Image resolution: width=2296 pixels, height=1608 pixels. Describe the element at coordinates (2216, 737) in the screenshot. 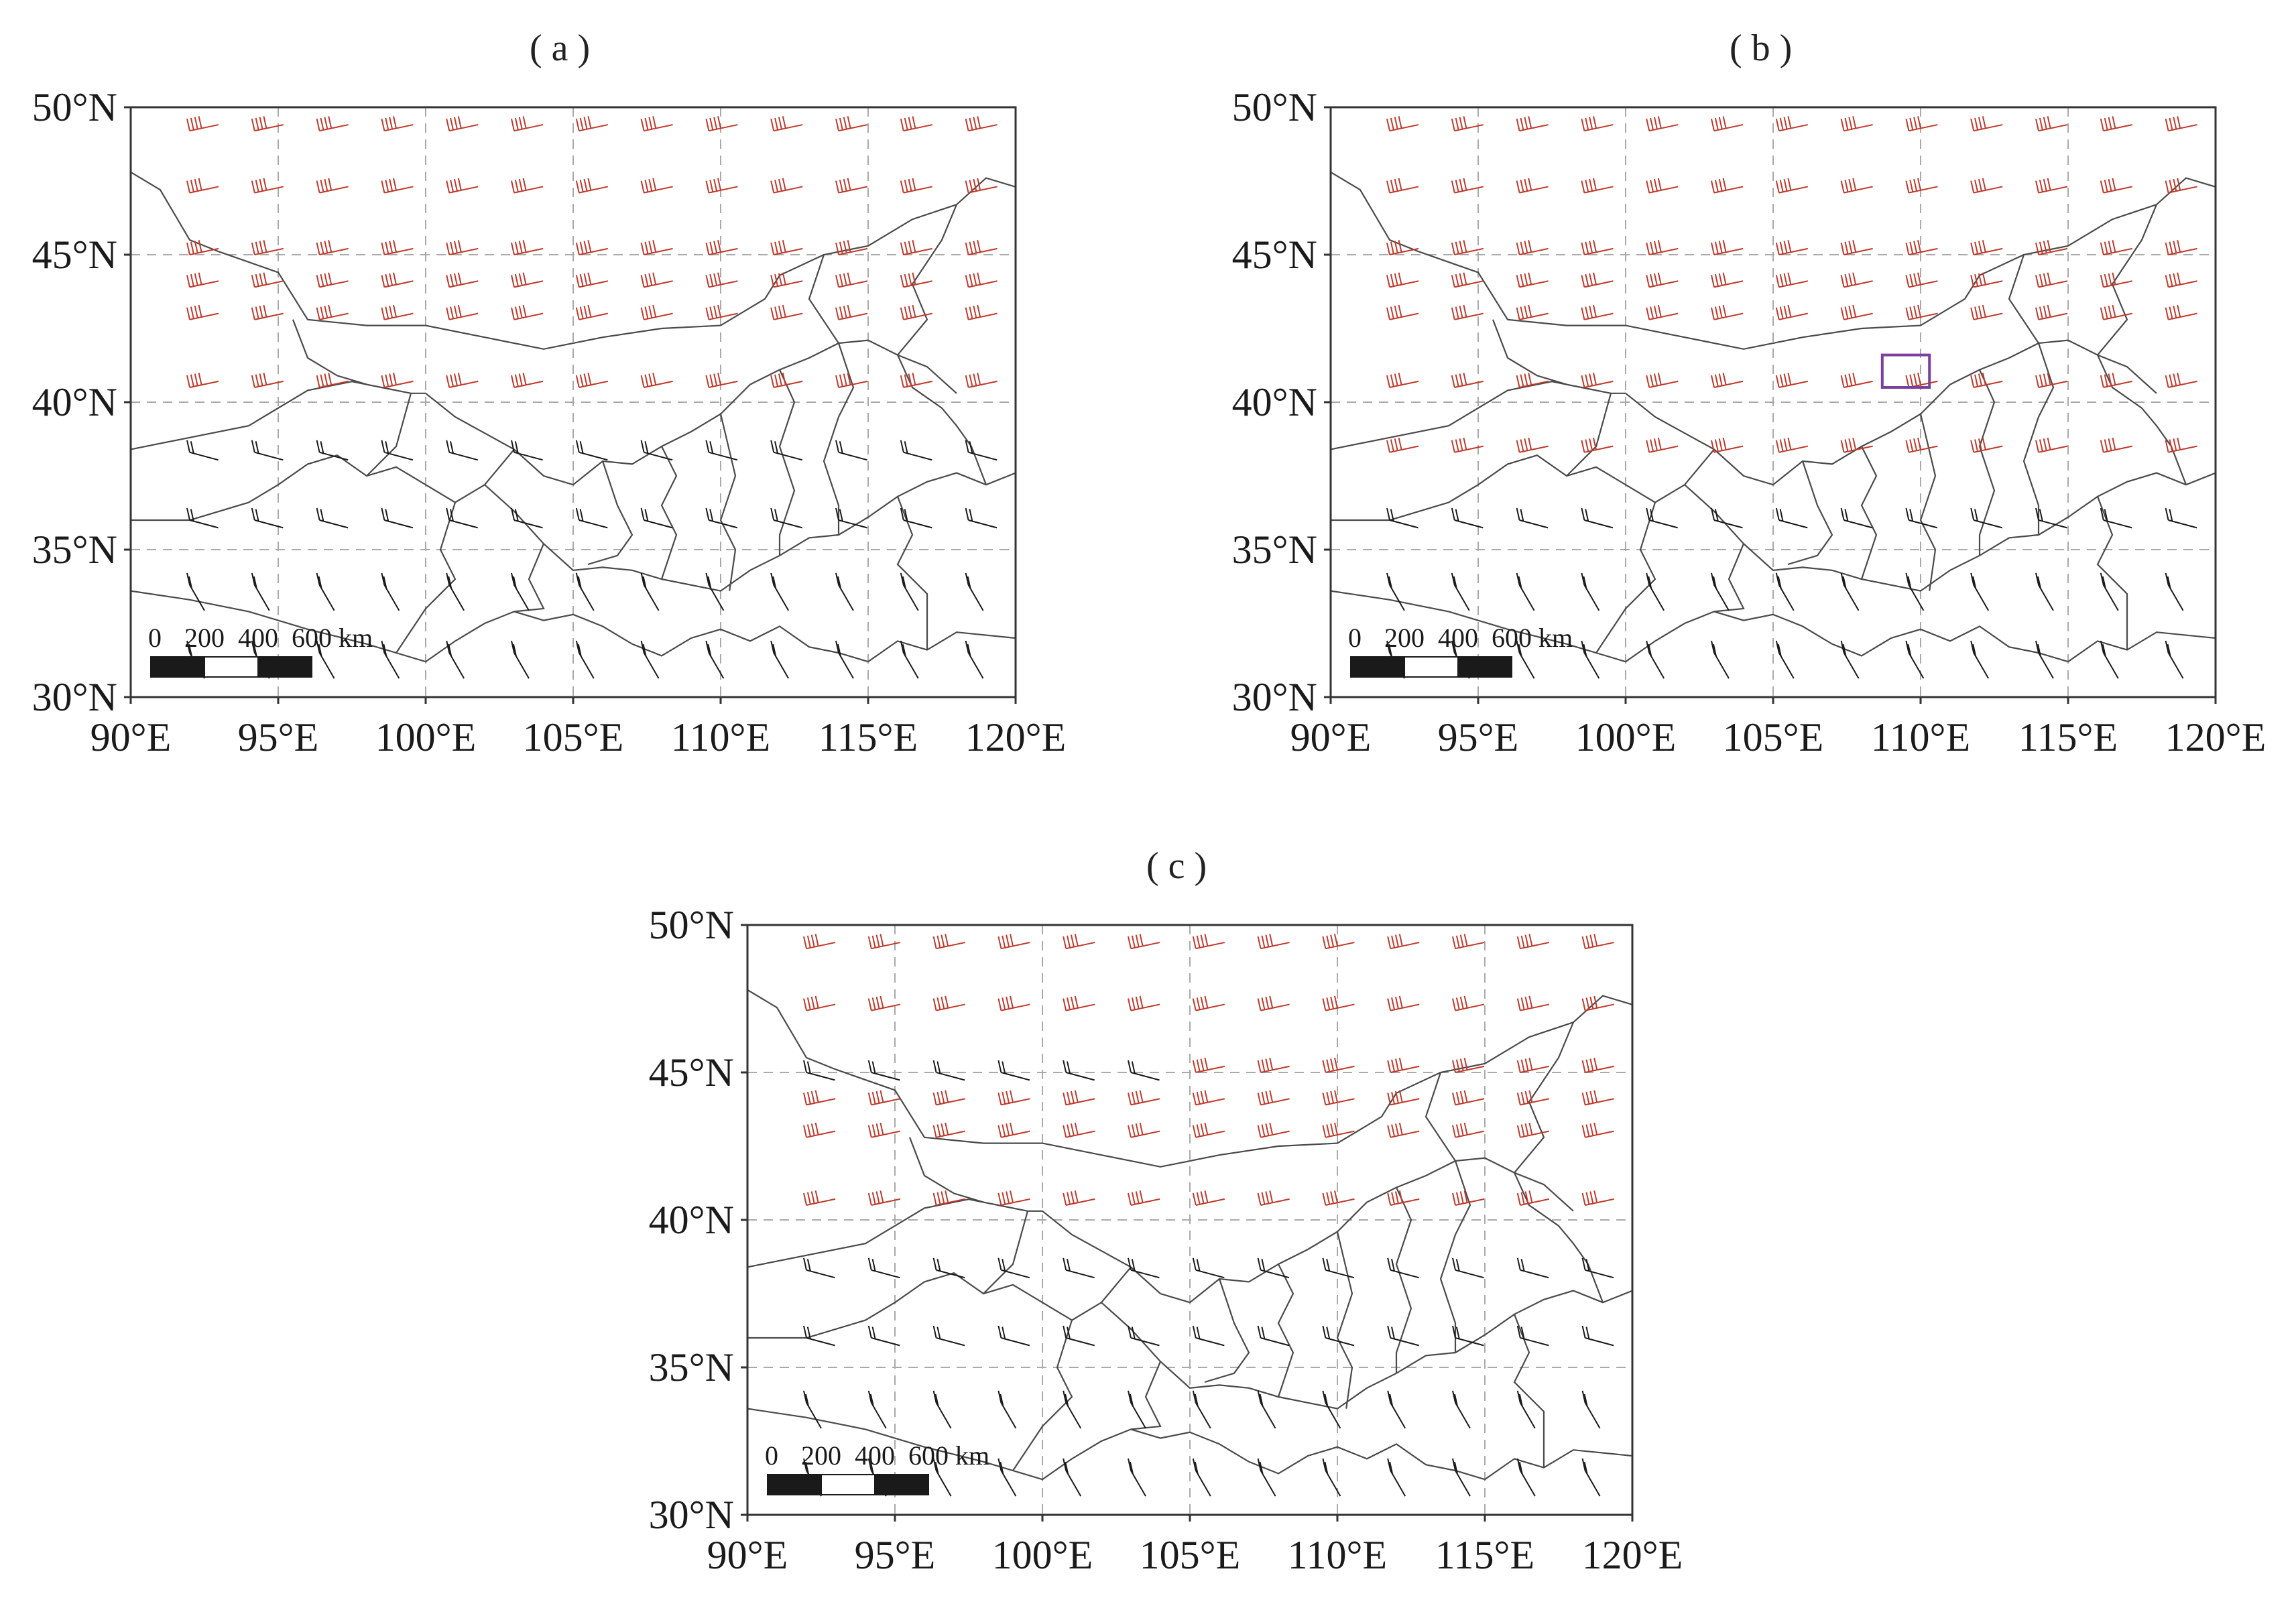

I see `lon-tick-label: 120°E` at that location.